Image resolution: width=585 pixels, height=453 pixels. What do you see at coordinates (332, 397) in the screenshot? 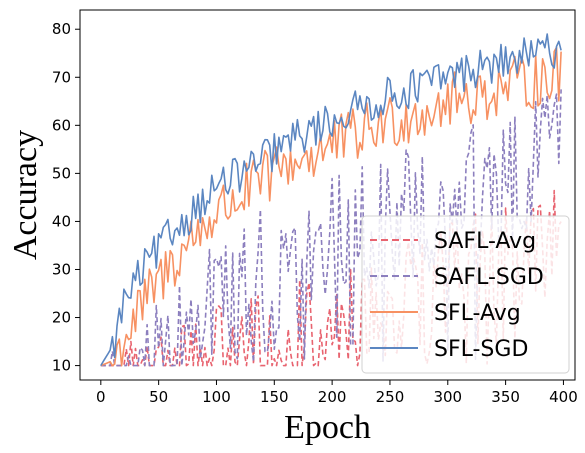
I see `x-tick-label: 200` at bounding box center [332, 397].